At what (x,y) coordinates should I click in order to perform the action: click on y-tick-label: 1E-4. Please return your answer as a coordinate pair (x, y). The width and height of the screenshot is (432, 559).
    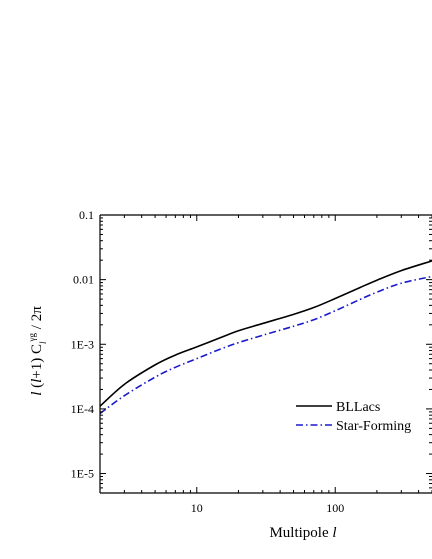
    Looking at the image, I should click on (82, 409).